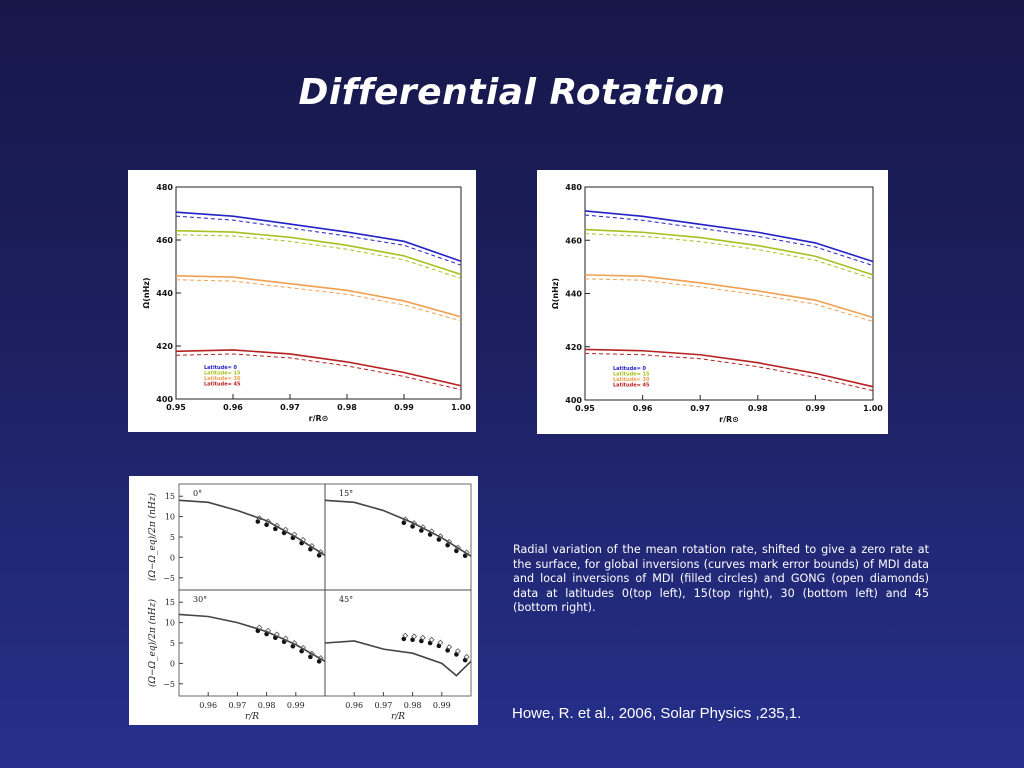 This screenshot has width=1024, height=768. Describe the element at coordinates (176, 407) in the screenshot. I see `x-tick-label: 0.95` at that location.